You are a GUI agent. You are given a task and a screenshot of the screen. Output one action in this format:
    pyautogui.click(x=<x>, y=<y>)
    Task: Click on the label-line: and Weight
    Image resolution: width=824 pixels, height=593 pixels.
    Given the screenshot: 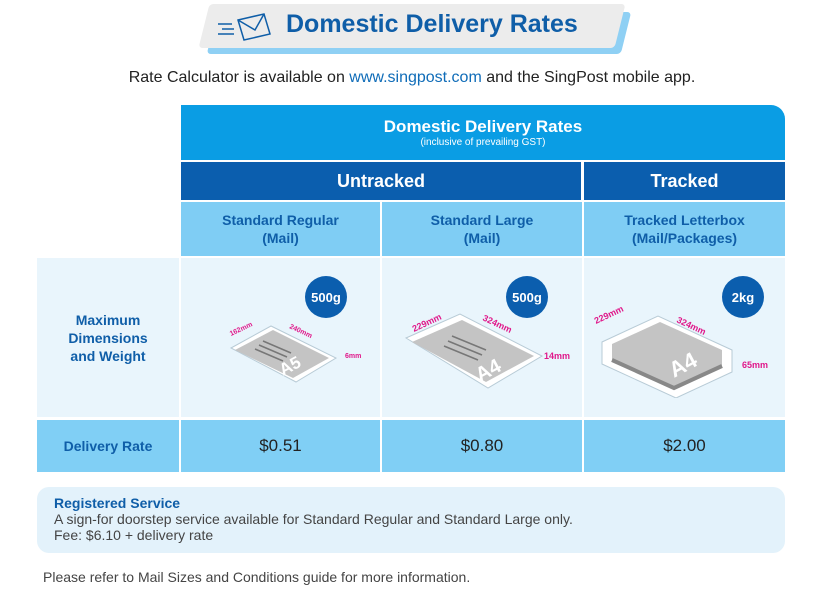 What is the action you would take?
    pyautogui.click(x=108, y=355)
    